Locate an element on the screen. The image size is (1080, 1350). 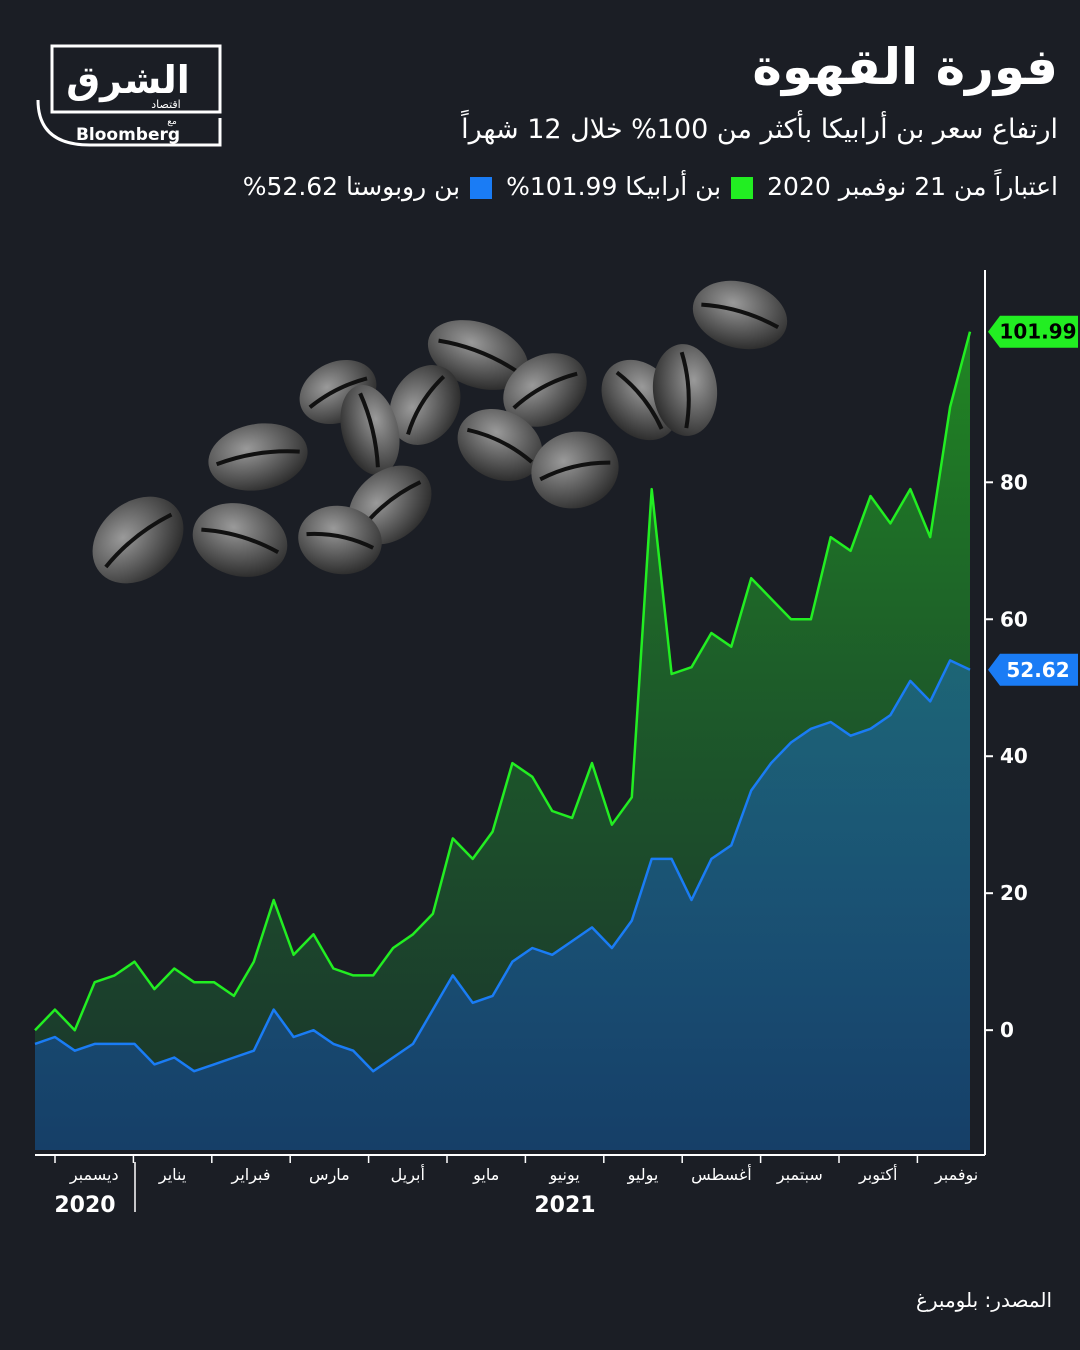
x-tick-label: سبتمبر is located at coordinates (799, 1175).